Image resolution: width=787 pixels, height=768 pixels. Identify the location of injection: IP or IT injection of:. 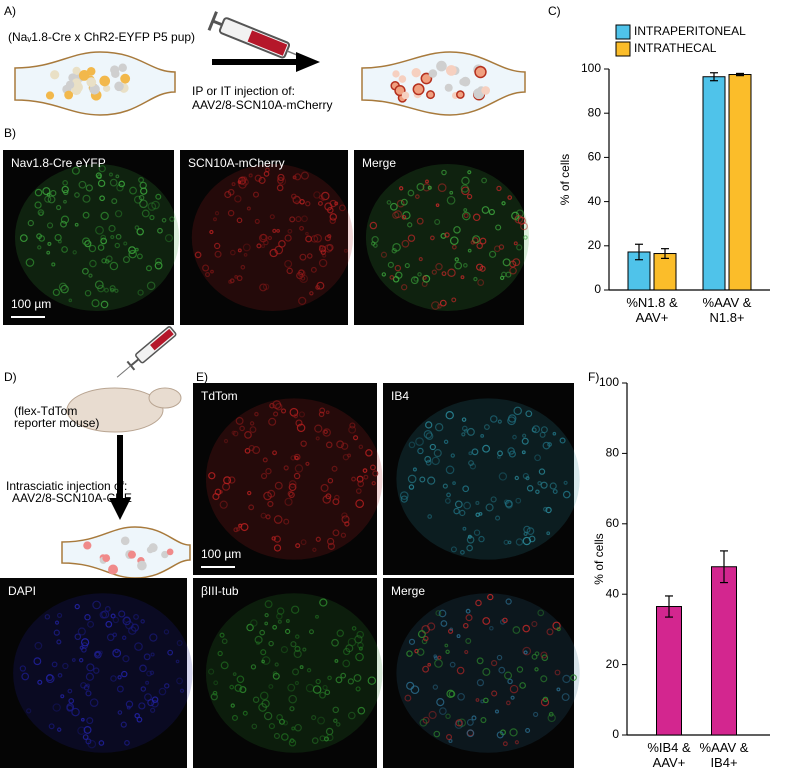
(243, 91).